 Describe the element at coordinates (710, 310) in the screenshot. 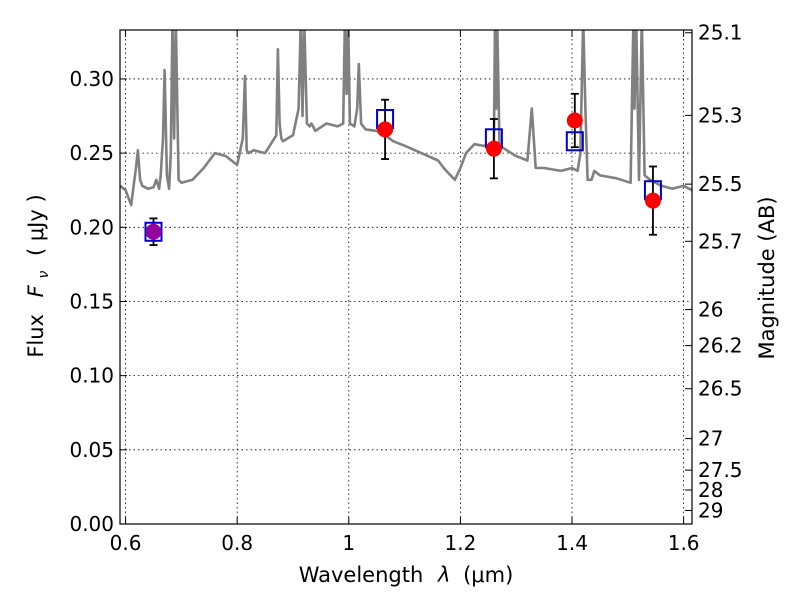

I see `y2-tick-label: 26` at that location.